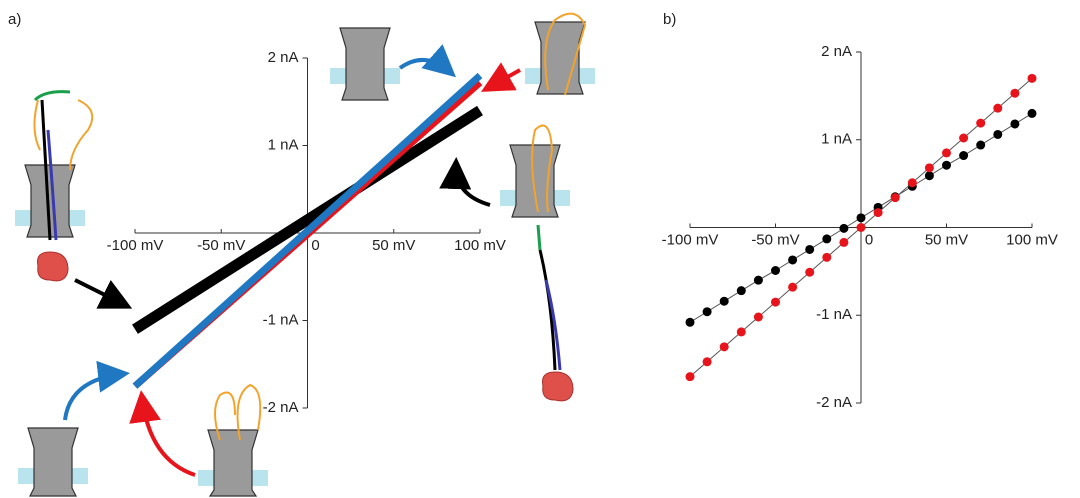  I want to click on trace, so click(307, 219).